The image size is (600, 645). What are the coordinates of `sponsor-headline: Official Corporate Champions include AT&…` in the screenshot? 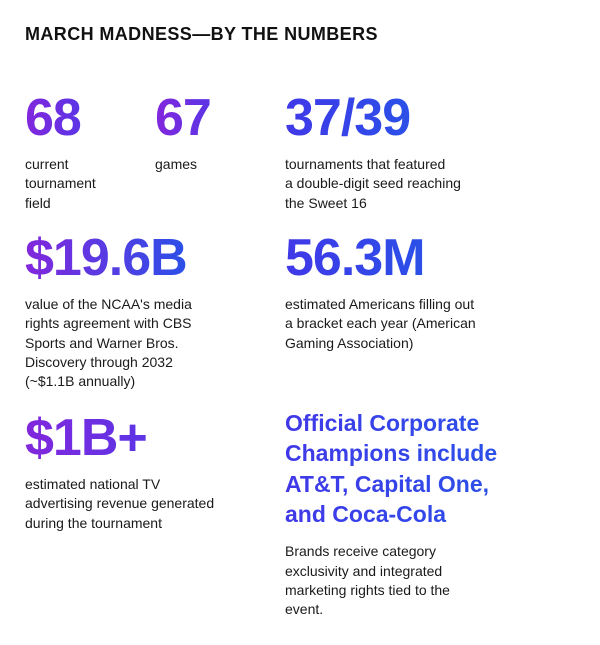 It's located at (391, 468).